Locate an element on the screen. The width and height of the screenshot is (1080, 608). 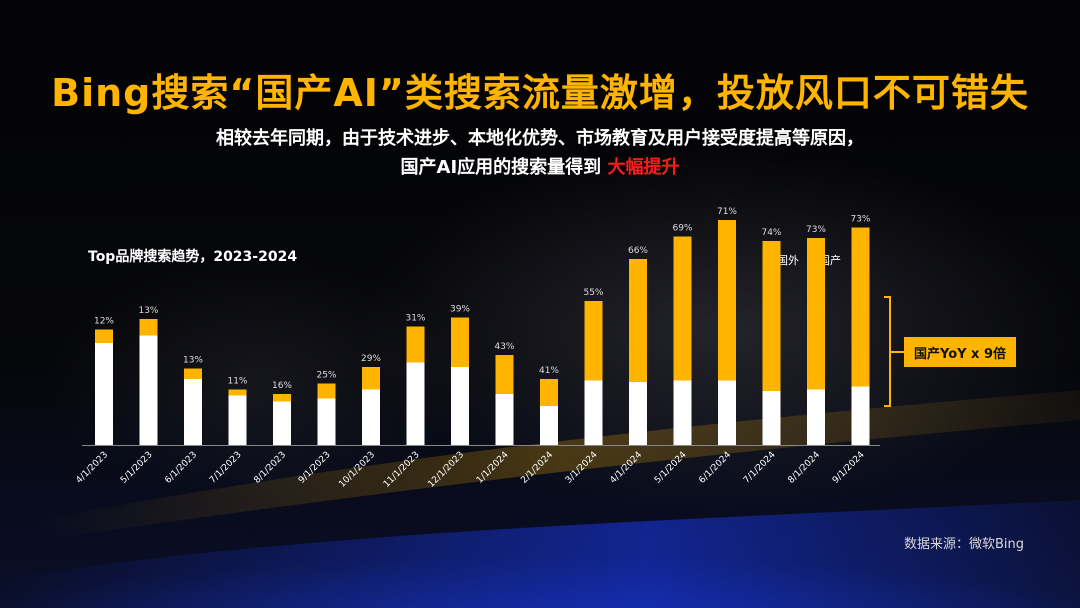
subtitle-line-2: 国产AI应用的搜索量得到 大幅提升 is located at coordinates (540, 166).